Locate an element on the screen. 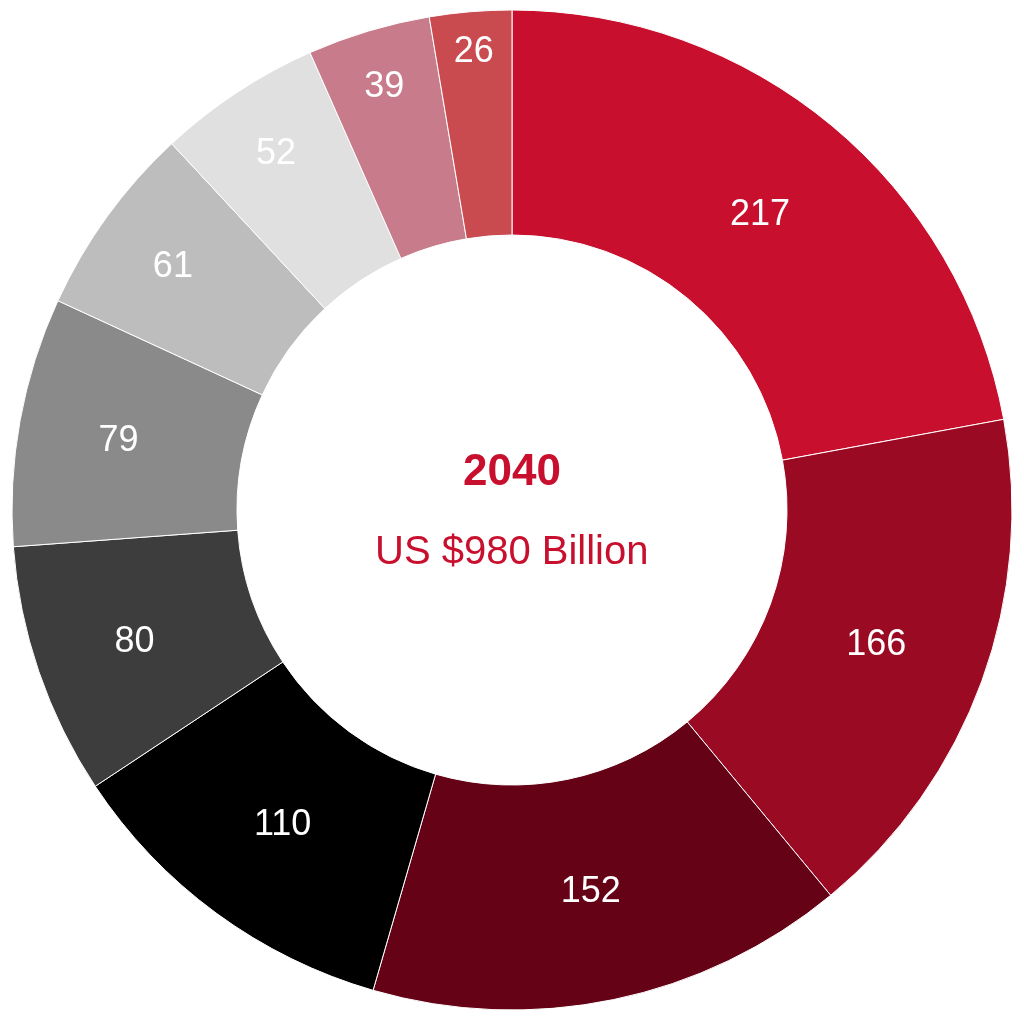  data-label: 39 is located at coordinates (384, 84).